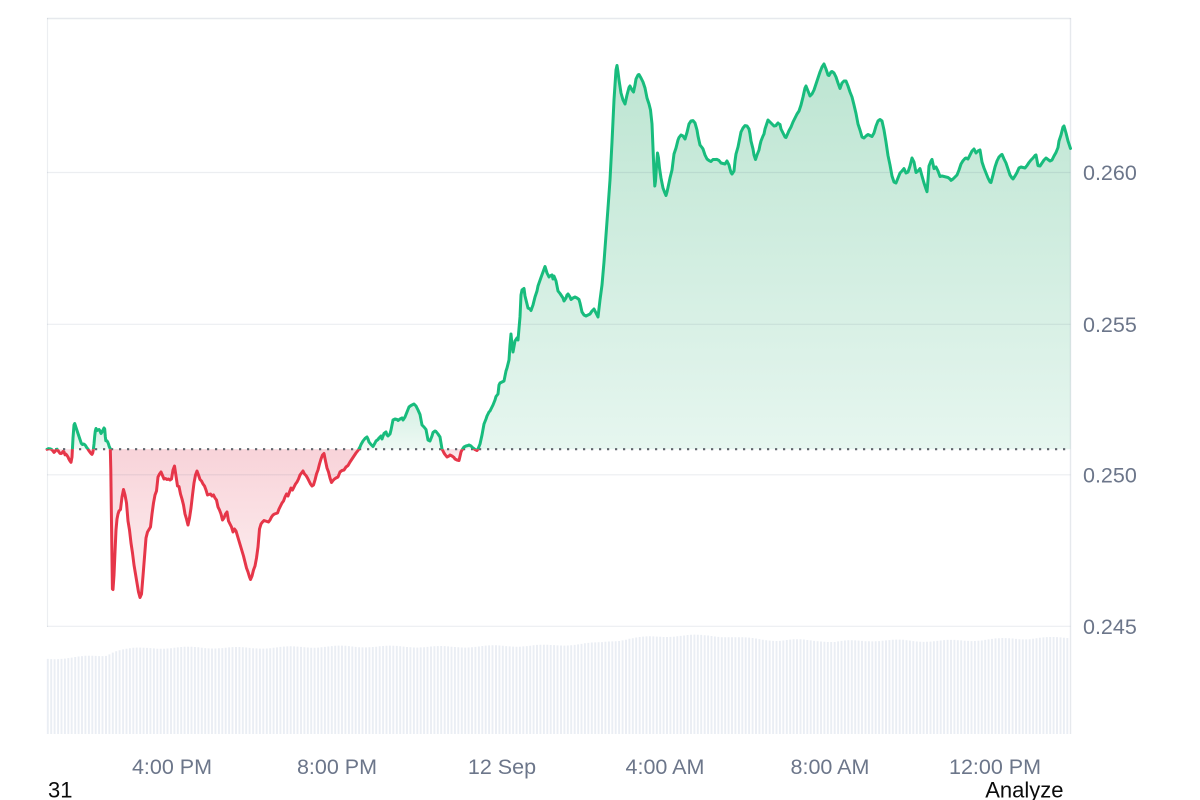  I want to click on svg-text: 8:00 AM, so click(830, 767).